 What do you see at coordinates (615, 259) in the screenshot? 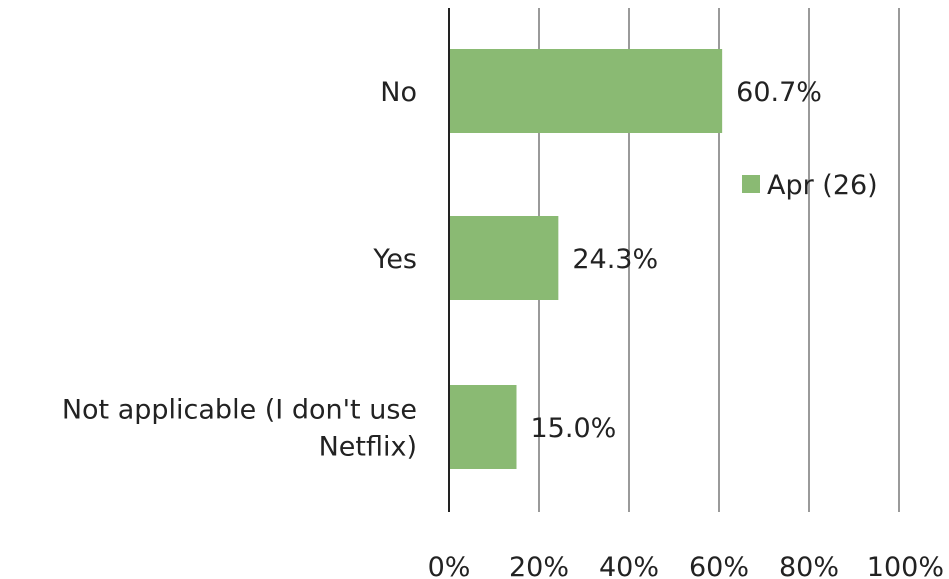
I see `data-label-1: 24.3%` at bounding box center [615, 259].